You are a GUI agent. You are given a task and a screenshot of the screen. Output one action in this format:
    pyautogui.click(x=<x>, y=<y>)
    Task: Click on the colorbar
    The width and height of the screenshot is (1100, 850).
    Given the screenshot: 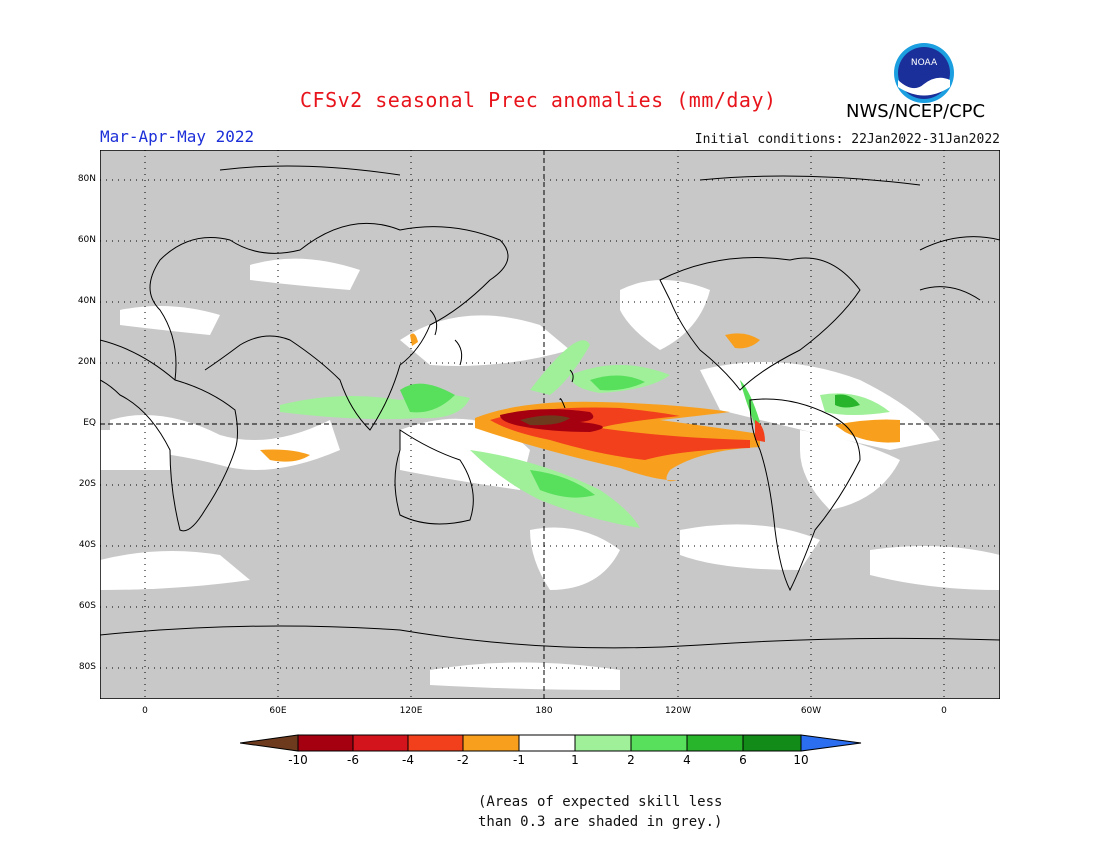 What is the action you would take?
    pyautogui.click(x=551, y=743)
    